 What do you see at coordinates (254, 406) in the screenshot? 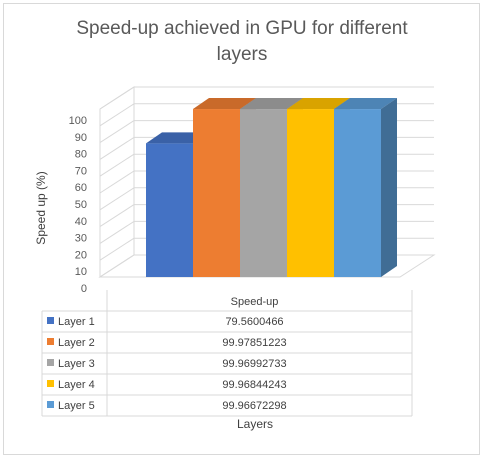
I see `series-value: 99.96672298` at bounding box center [254, 406].